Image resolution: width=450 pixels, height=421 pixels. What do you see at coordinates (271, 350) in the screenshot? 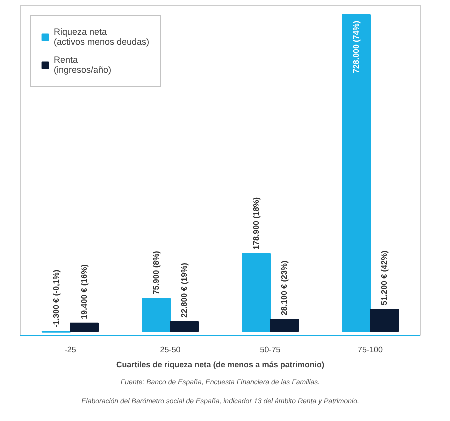
I see `x-tick-label: 50-75` at bounding box center [271, 350].